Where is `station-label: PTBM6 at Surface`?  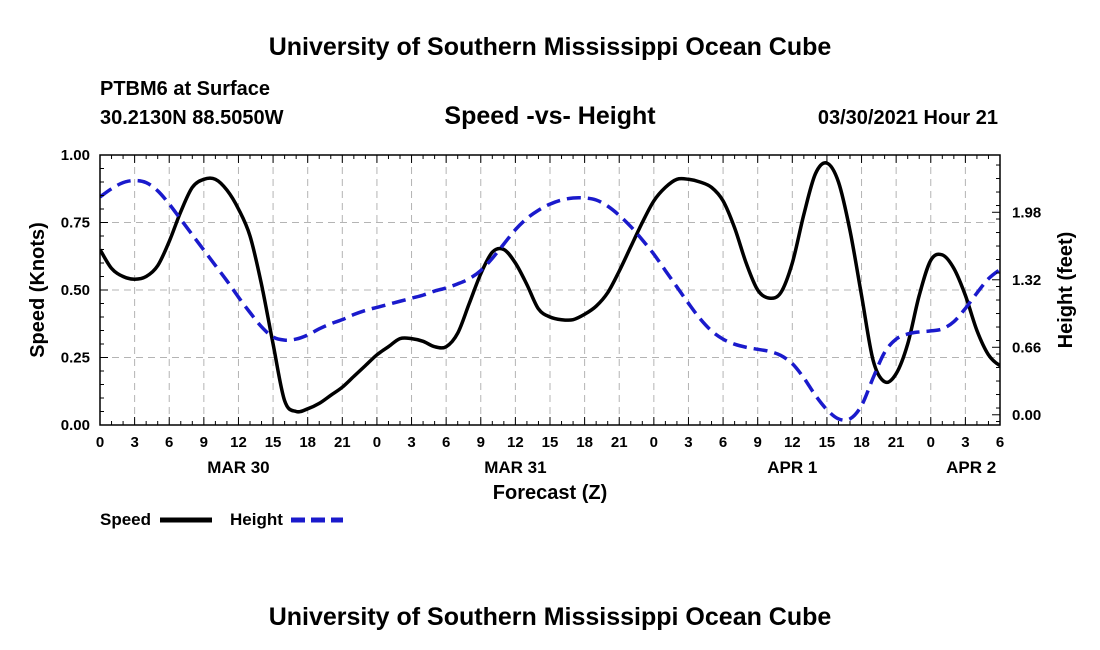
station-label: PTBM6 at Surface is located at coordinates (185, 89).